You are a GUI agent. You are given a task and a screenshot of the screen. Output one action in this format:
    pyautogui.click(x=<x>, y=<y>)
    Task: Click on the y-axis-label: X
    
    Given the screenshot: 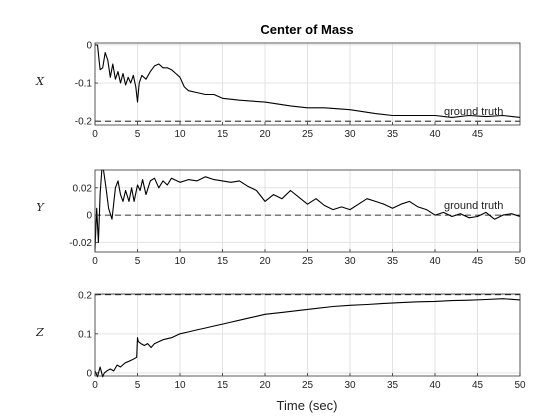 What is the action you would take?
    pyautogui.click(x=40, y=81)
    